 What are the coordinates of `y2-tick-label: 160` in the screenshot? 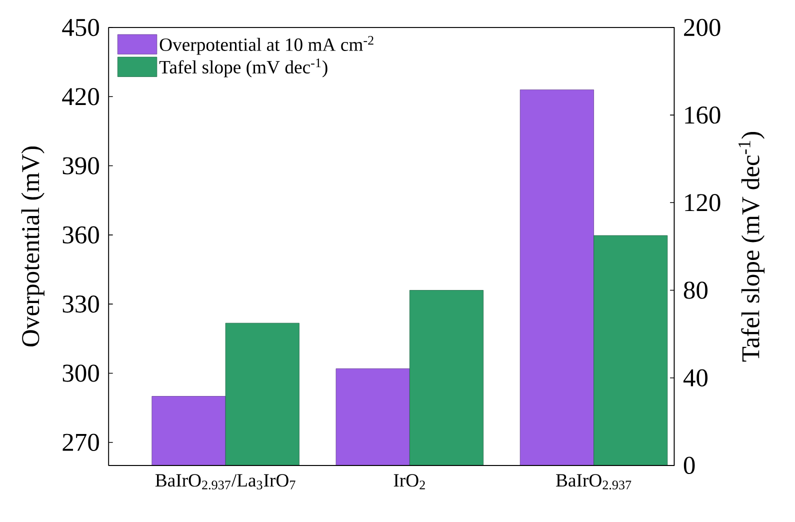 It's located at (702, 115).